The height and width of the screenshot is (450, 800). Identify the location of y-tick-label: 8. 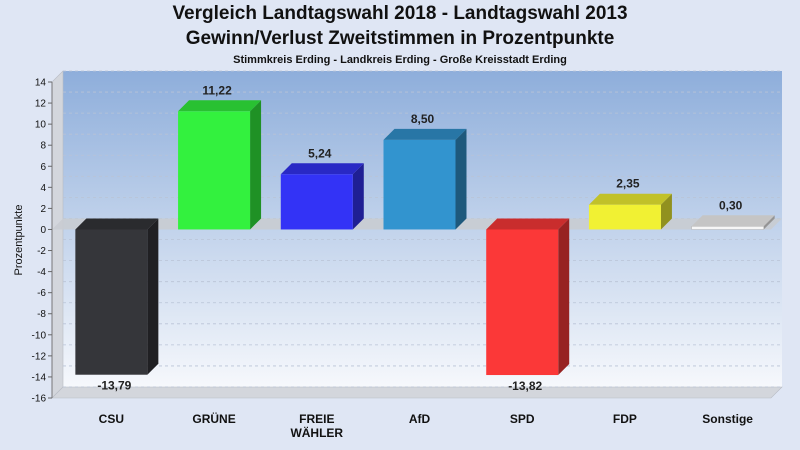
(43, 146).